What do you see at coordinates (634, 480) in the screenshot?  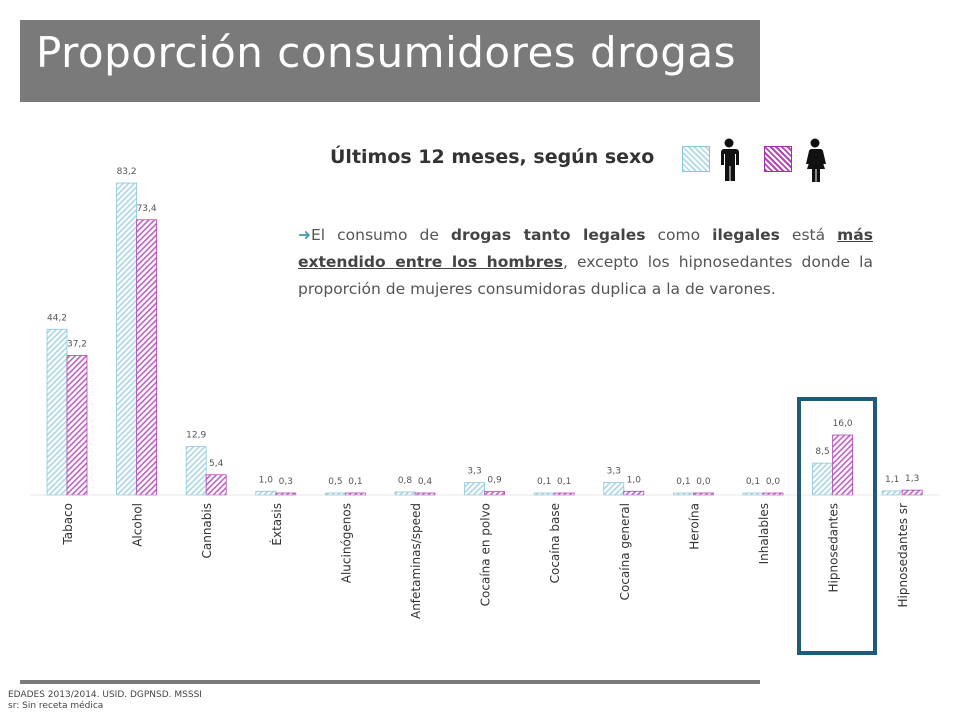 I see `data-label-cocaina-general-s2: 1,0` at bounding box center [634, 480].